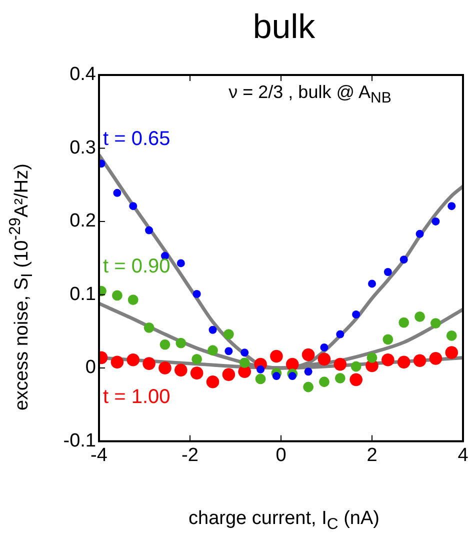 The image size is (475, 542). What do you see at coordinates (83, 294) in the screenshot?
I see `y-tick-label: 0.1` at bounding box center [83, 294].